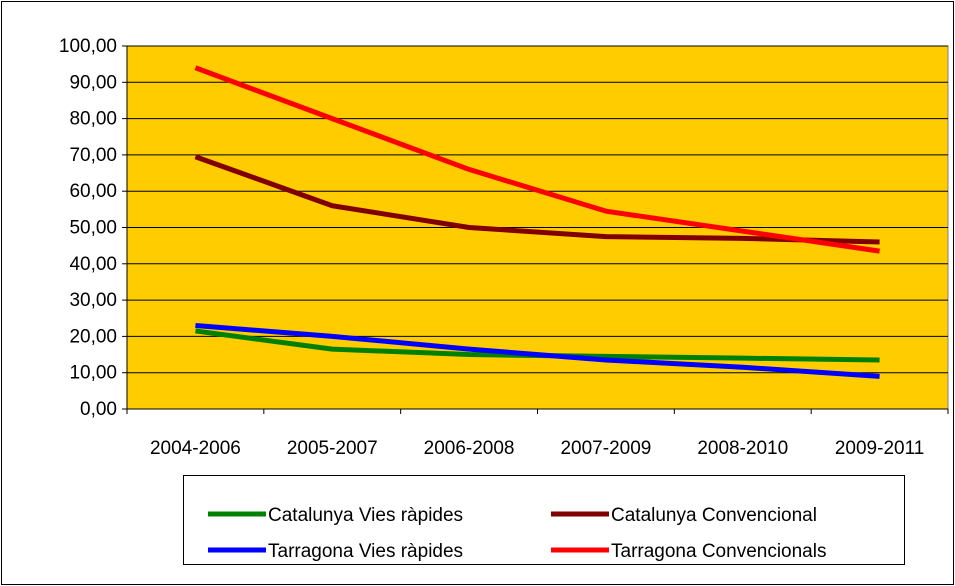 The width and height of the screenshot is (955, 586). Describe the element at coordinates (93, 264) in the screenshot. I see `y-tick-label: 40,00` at that location.